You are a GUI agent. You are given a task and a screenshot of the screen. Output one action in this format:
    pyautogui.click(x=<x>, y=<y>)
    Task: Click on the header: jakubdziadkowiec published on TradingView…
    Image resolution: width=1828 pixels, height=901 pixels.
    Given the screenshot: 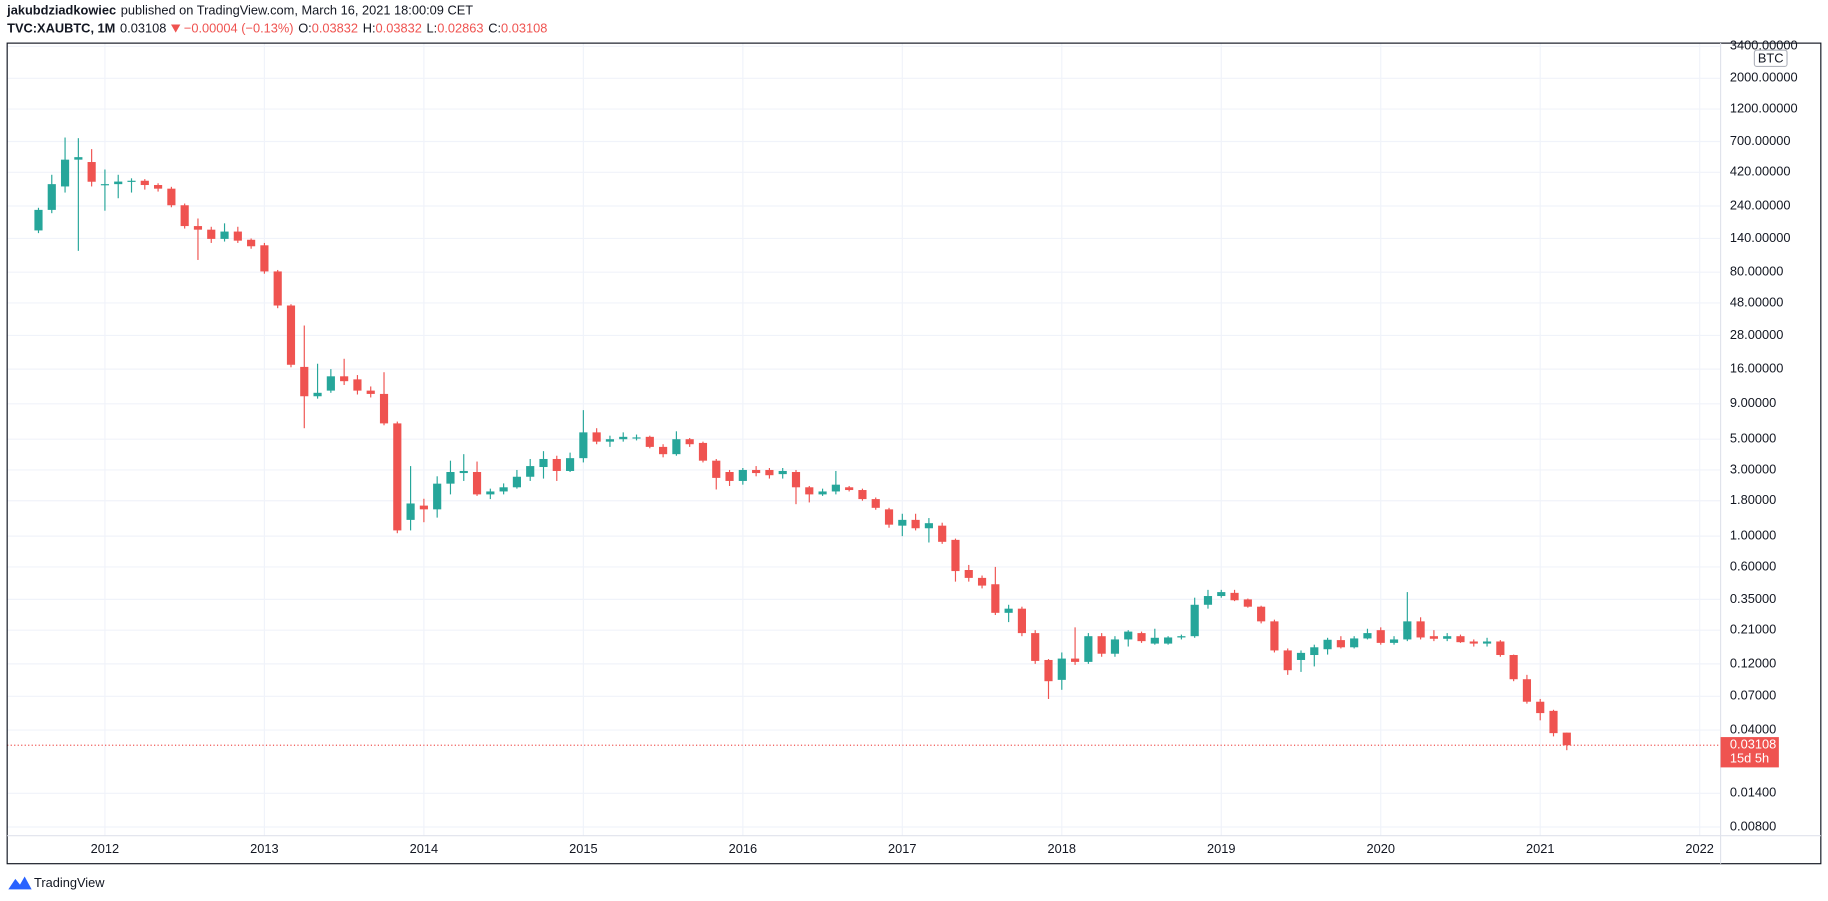 What is the action you would take?
    pyautogui.click(x=276, y=19)
    